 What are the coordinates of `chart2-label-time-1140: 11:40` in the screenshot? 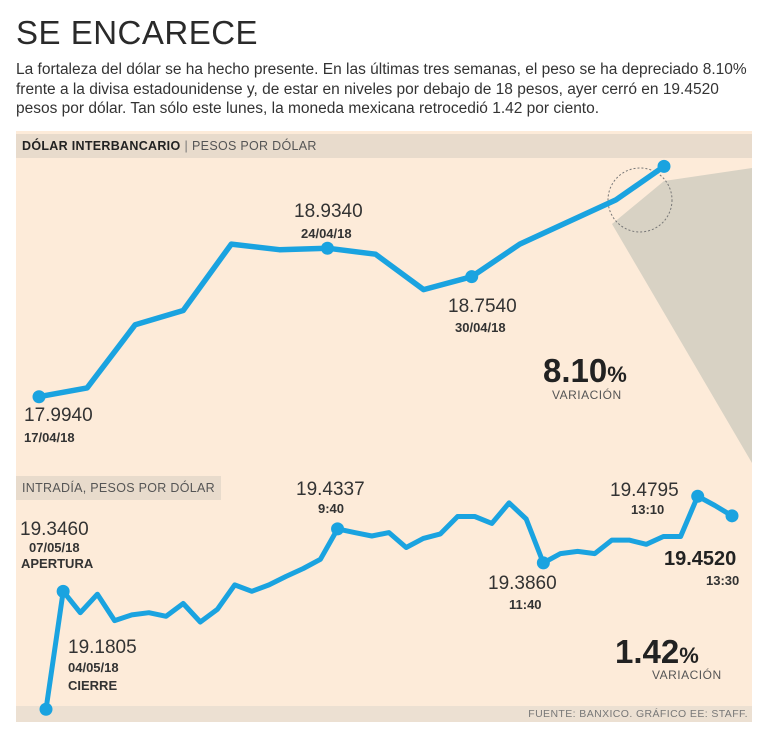 It's located at (525, 604).